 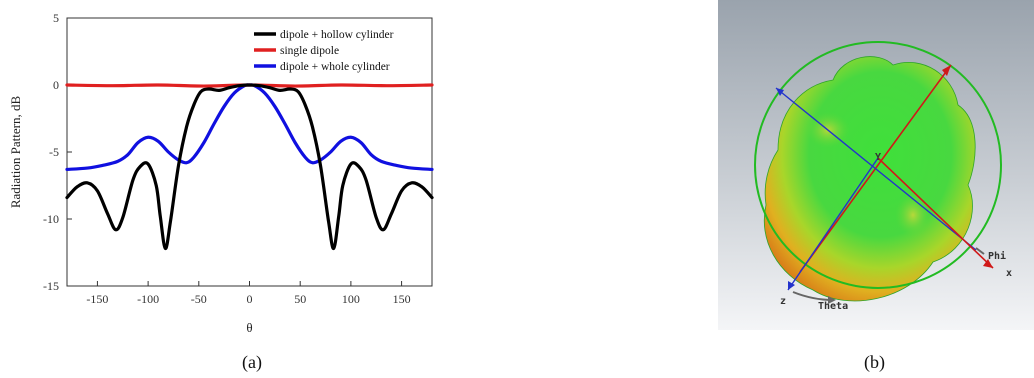 What do you see at coordinates (249, 327) in the screenshot?
I see `x-axis-title: θ` at bounding box center [249, 327].